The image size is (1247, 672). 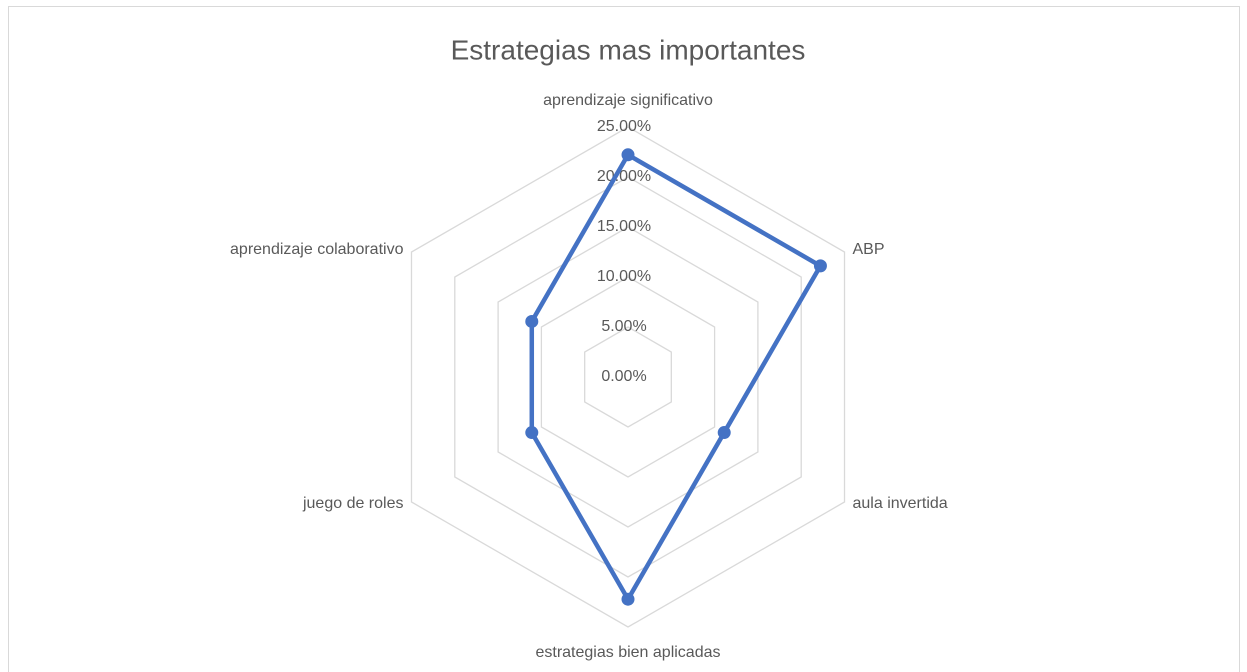 I want to click on grid-ring, so click(x=628, y=377).